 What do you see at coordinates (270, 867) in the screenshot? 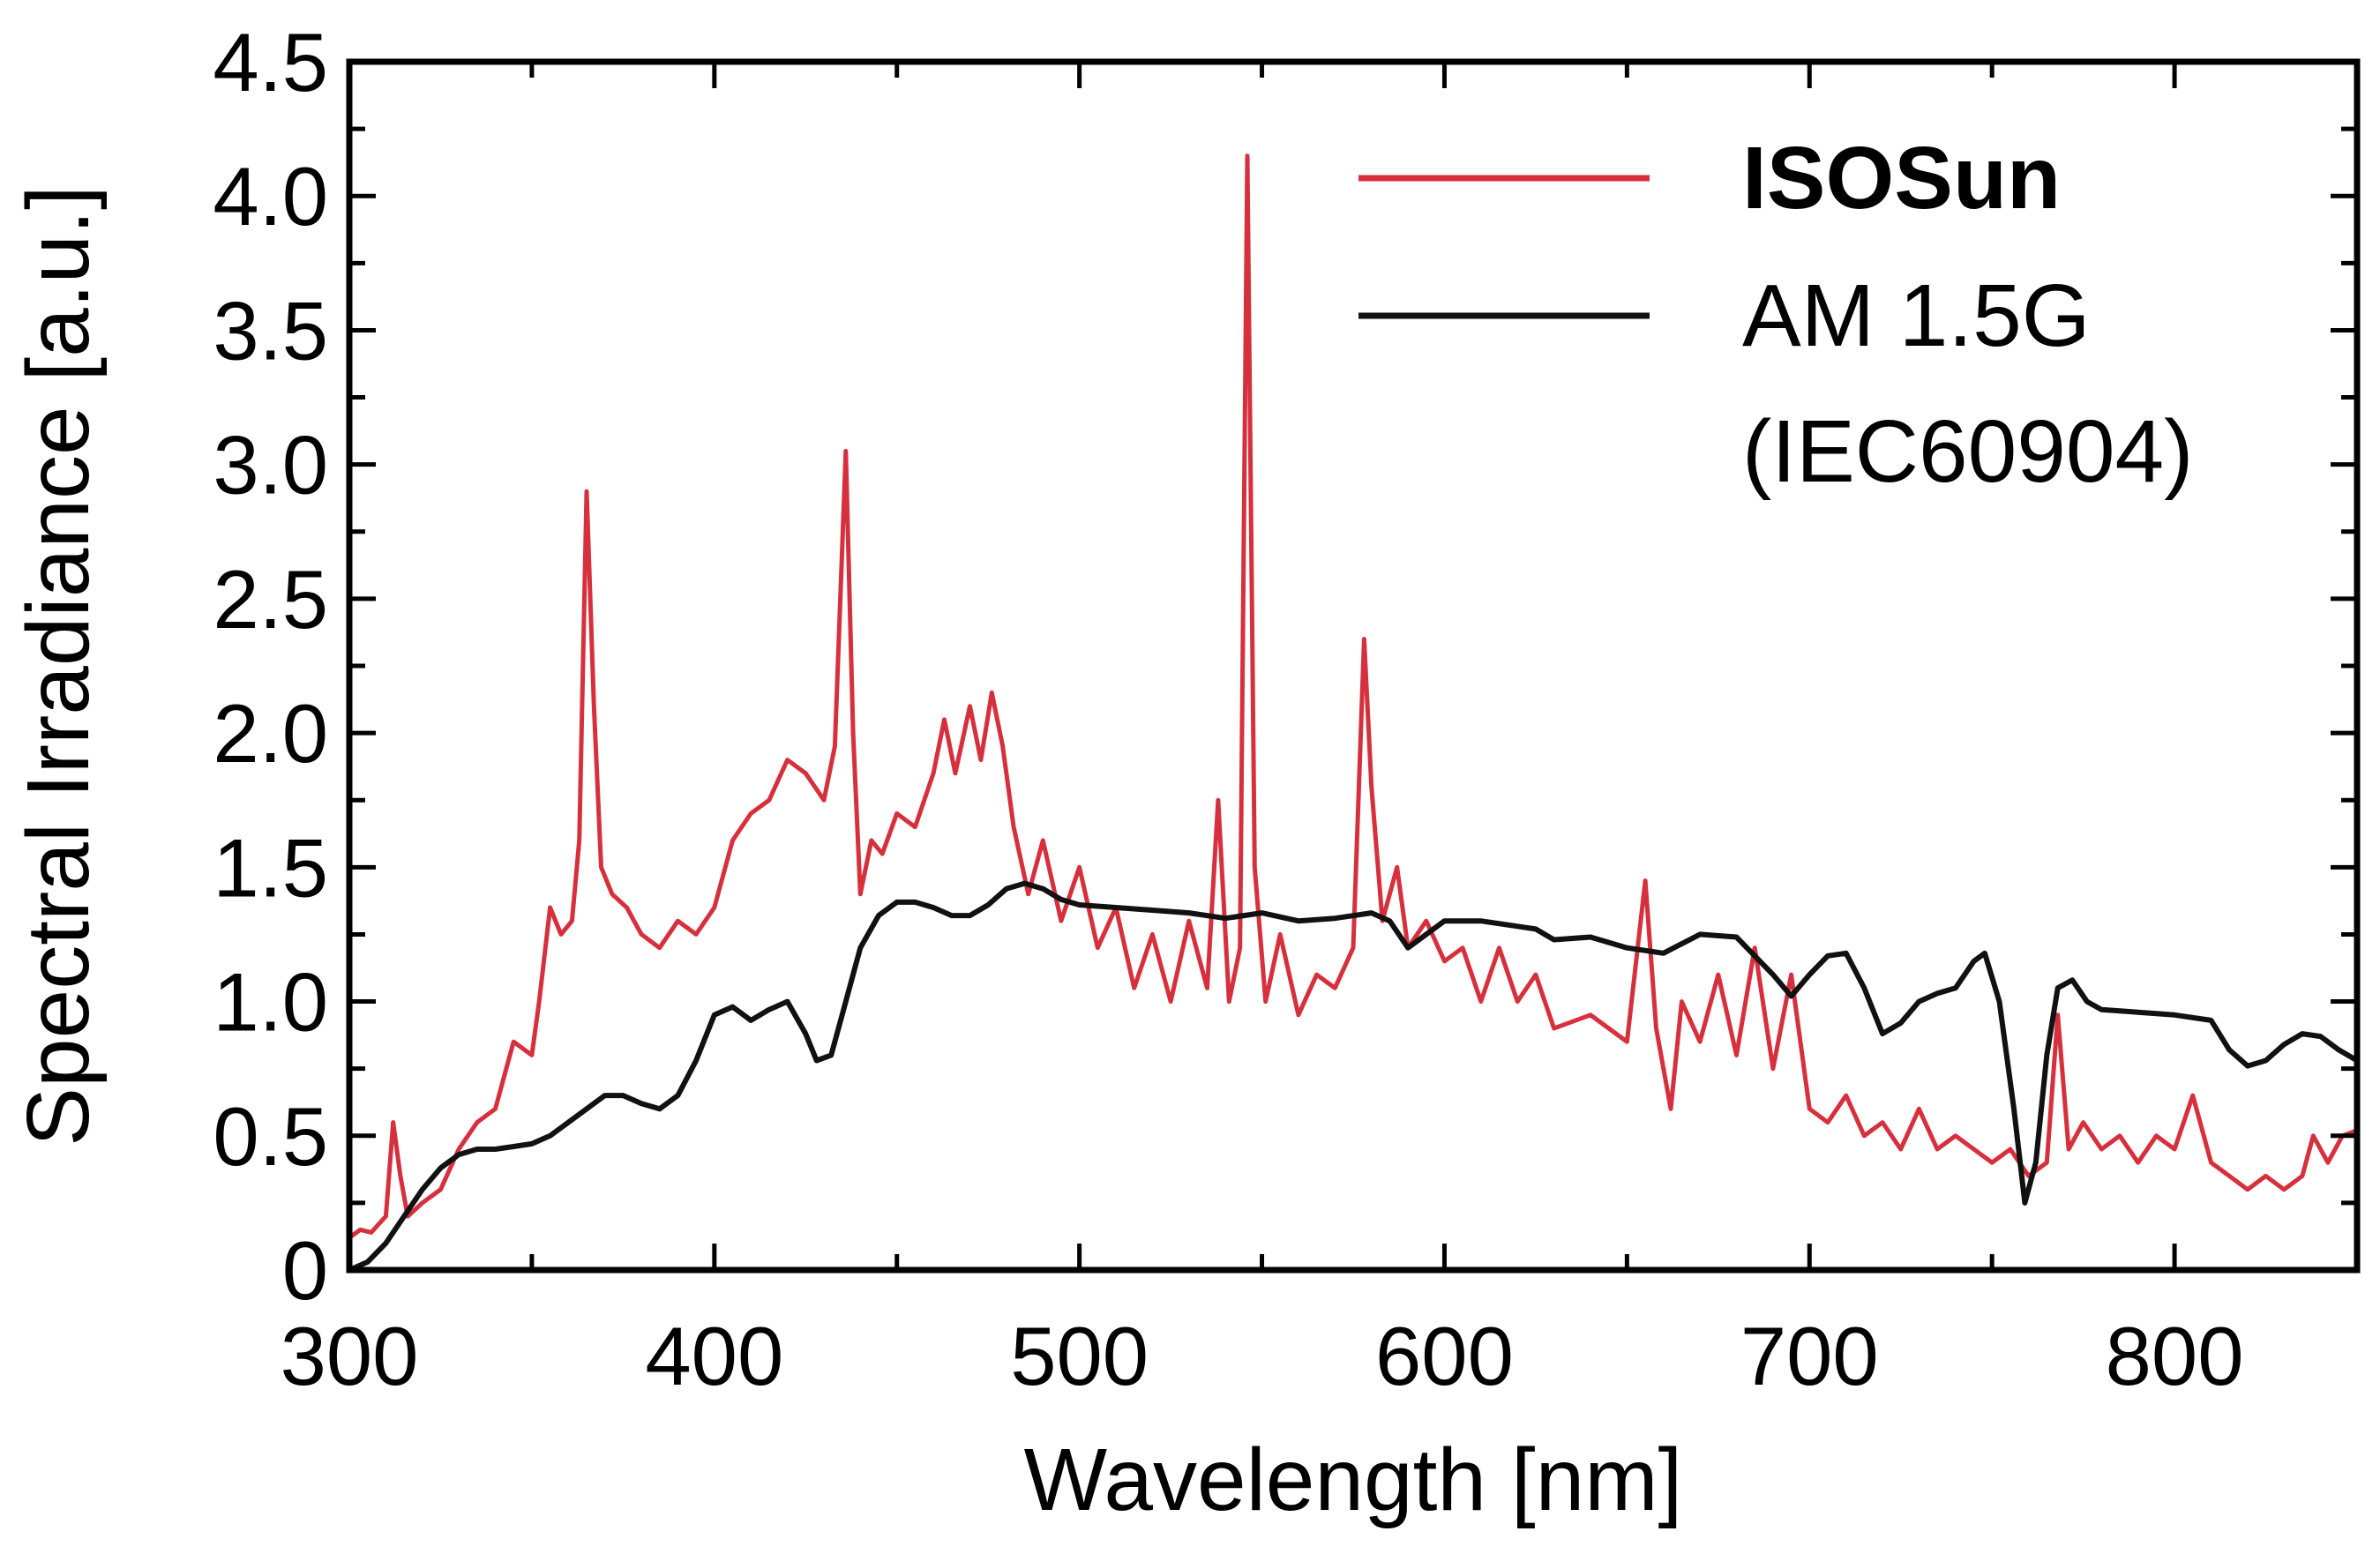
I see `y-tick-label: 1.5` at bounding box center [270, 867].